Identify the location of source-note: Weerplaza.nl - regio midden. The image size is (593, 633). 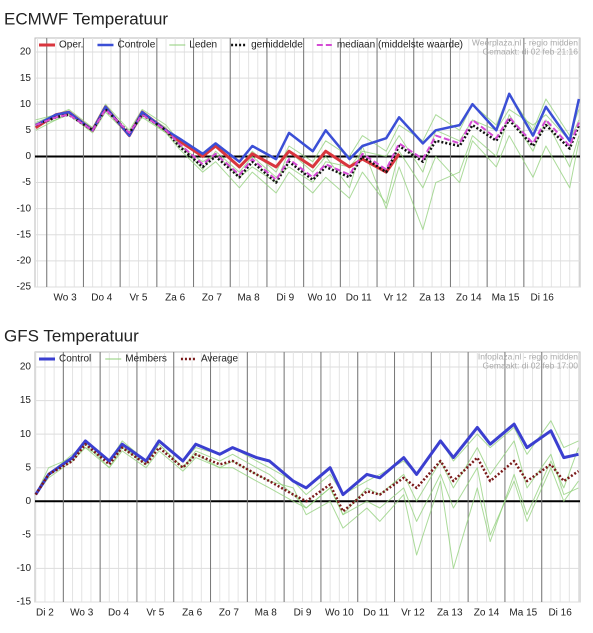
(525, 42).